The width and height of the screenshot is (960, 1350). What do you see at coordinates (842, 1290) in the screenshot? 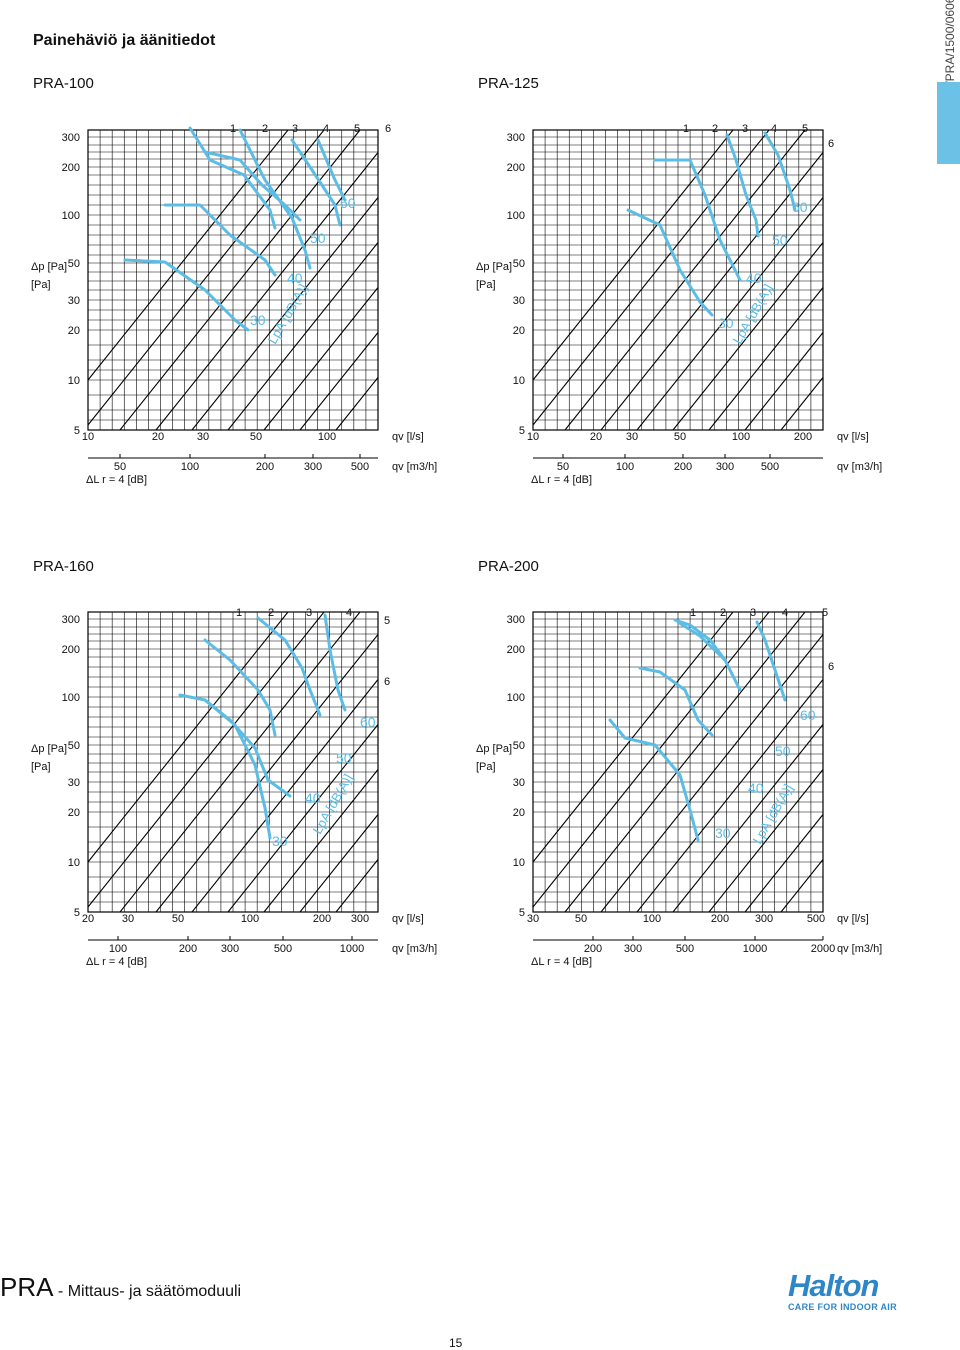
I see `halton-logo: Halton CARE FOR INDOOR AIR` at bounding box center [842, 1290].